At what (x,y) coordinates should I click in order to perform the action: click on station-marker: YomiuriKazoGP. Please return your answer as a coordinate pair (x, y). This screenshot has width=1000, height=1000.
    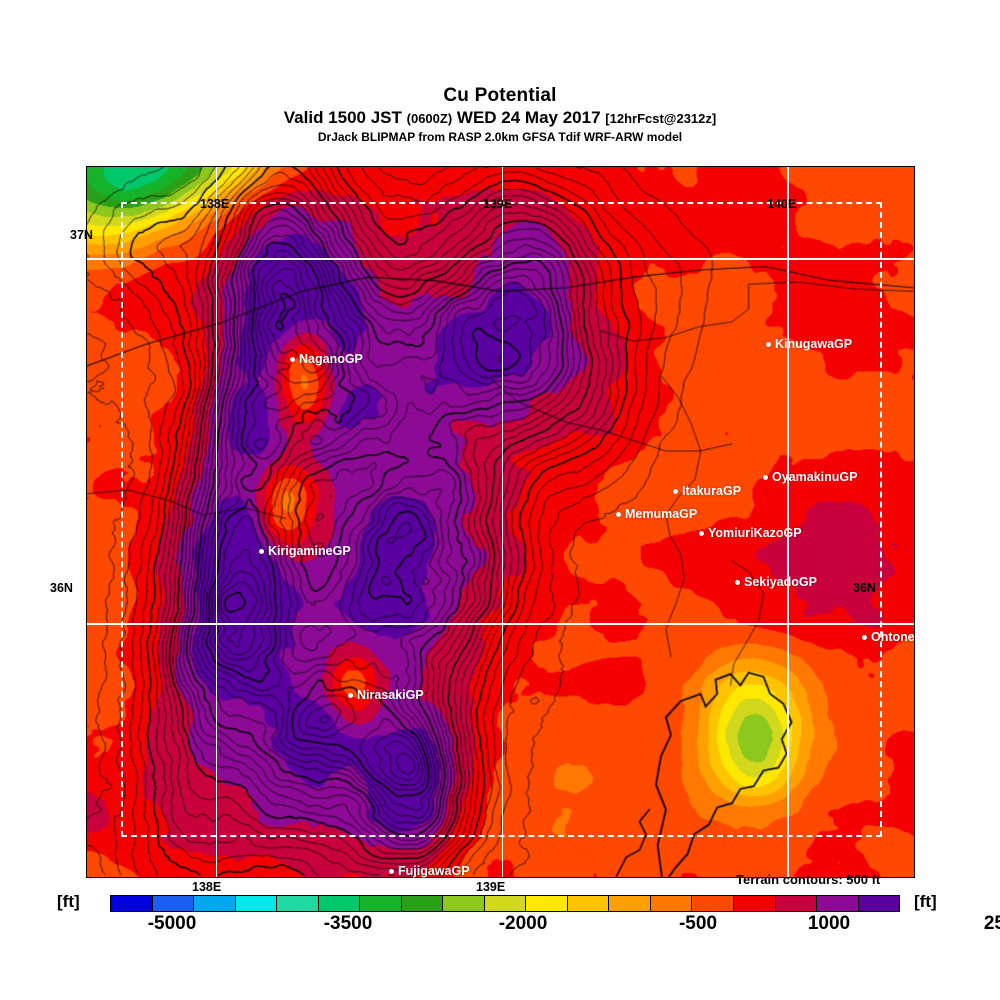
    Looking at the image, I should click on (750, 533).